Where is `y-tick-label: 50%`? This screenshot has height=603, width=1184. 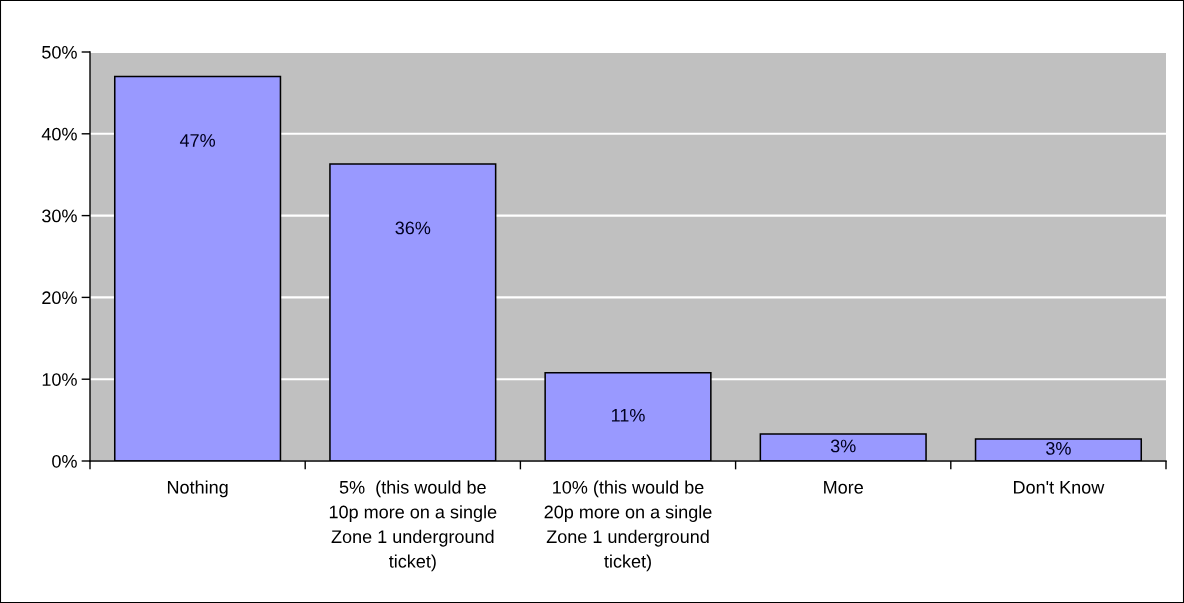 y-tick-label: 50% is located at coordinates (59, 52).